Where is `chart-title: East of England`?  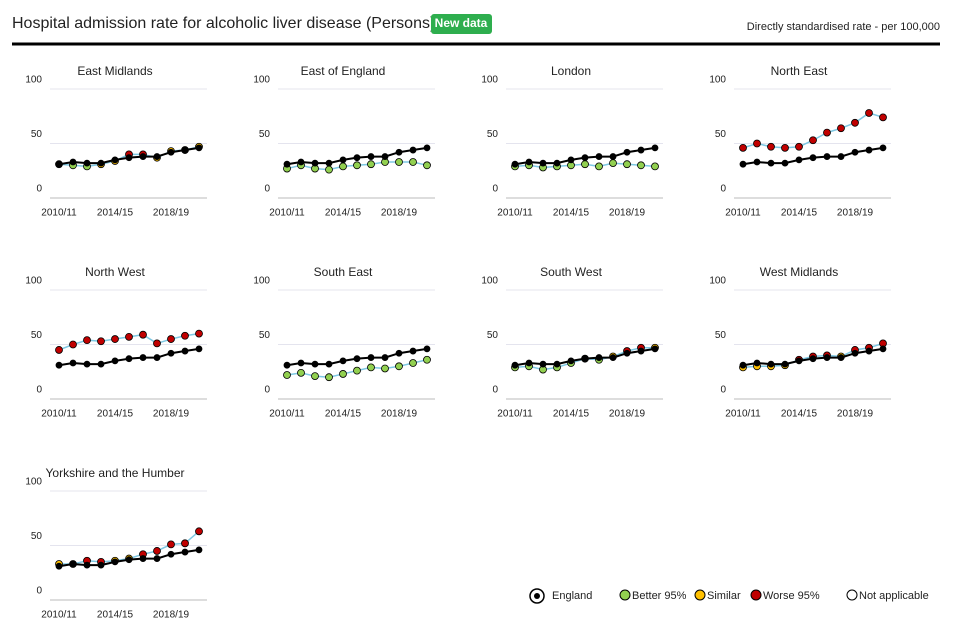 chart-title: East of England is located at coordinates (343, 71).